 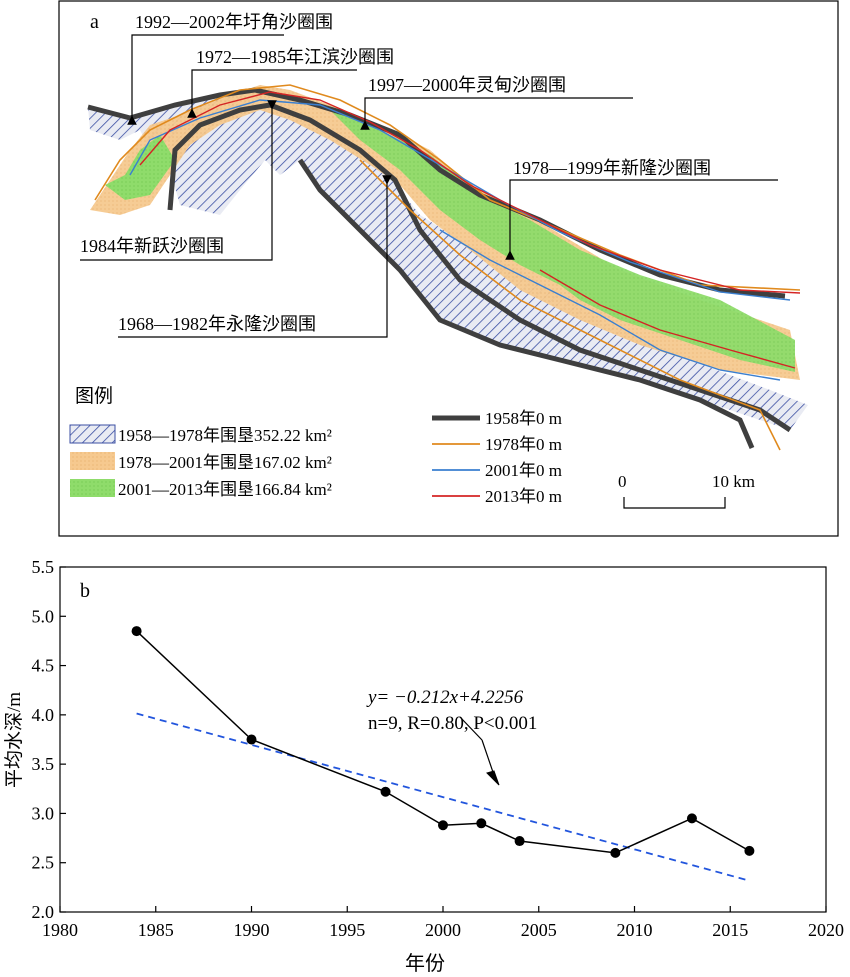 I want to click on x-tick-label: 2015, so click(x=730, y=930).